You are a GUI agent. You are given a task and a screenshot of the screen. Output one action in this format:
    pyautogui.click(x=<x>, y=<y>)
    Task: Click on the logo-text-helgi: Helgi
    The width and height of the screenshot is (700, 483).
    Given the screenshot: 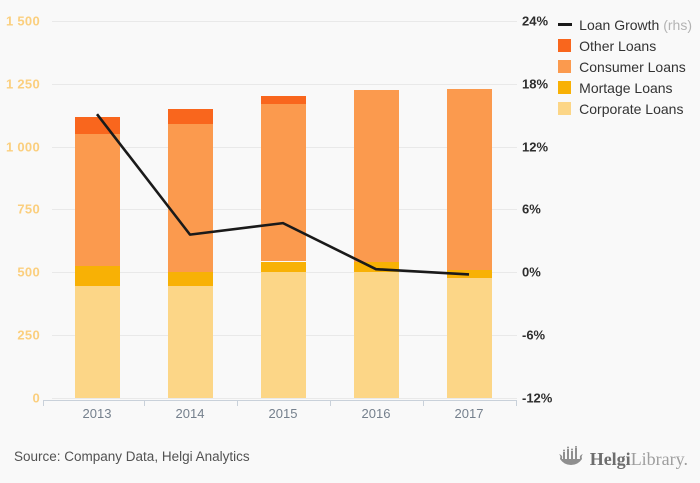 What is the action you would take?
    pyautogui.click(x=610, y=459)
    